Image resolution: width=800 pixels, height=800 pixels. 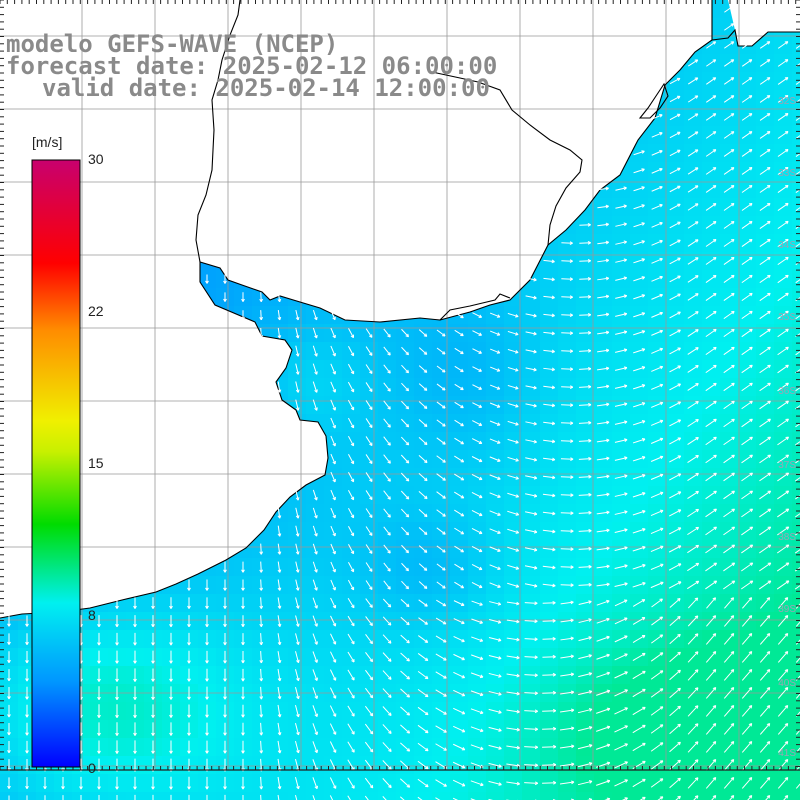 What do you see at coordinates (96, 311) in the screenshot?
I see `colorbar-tick-22: 22` at bounding box center [96, 311].